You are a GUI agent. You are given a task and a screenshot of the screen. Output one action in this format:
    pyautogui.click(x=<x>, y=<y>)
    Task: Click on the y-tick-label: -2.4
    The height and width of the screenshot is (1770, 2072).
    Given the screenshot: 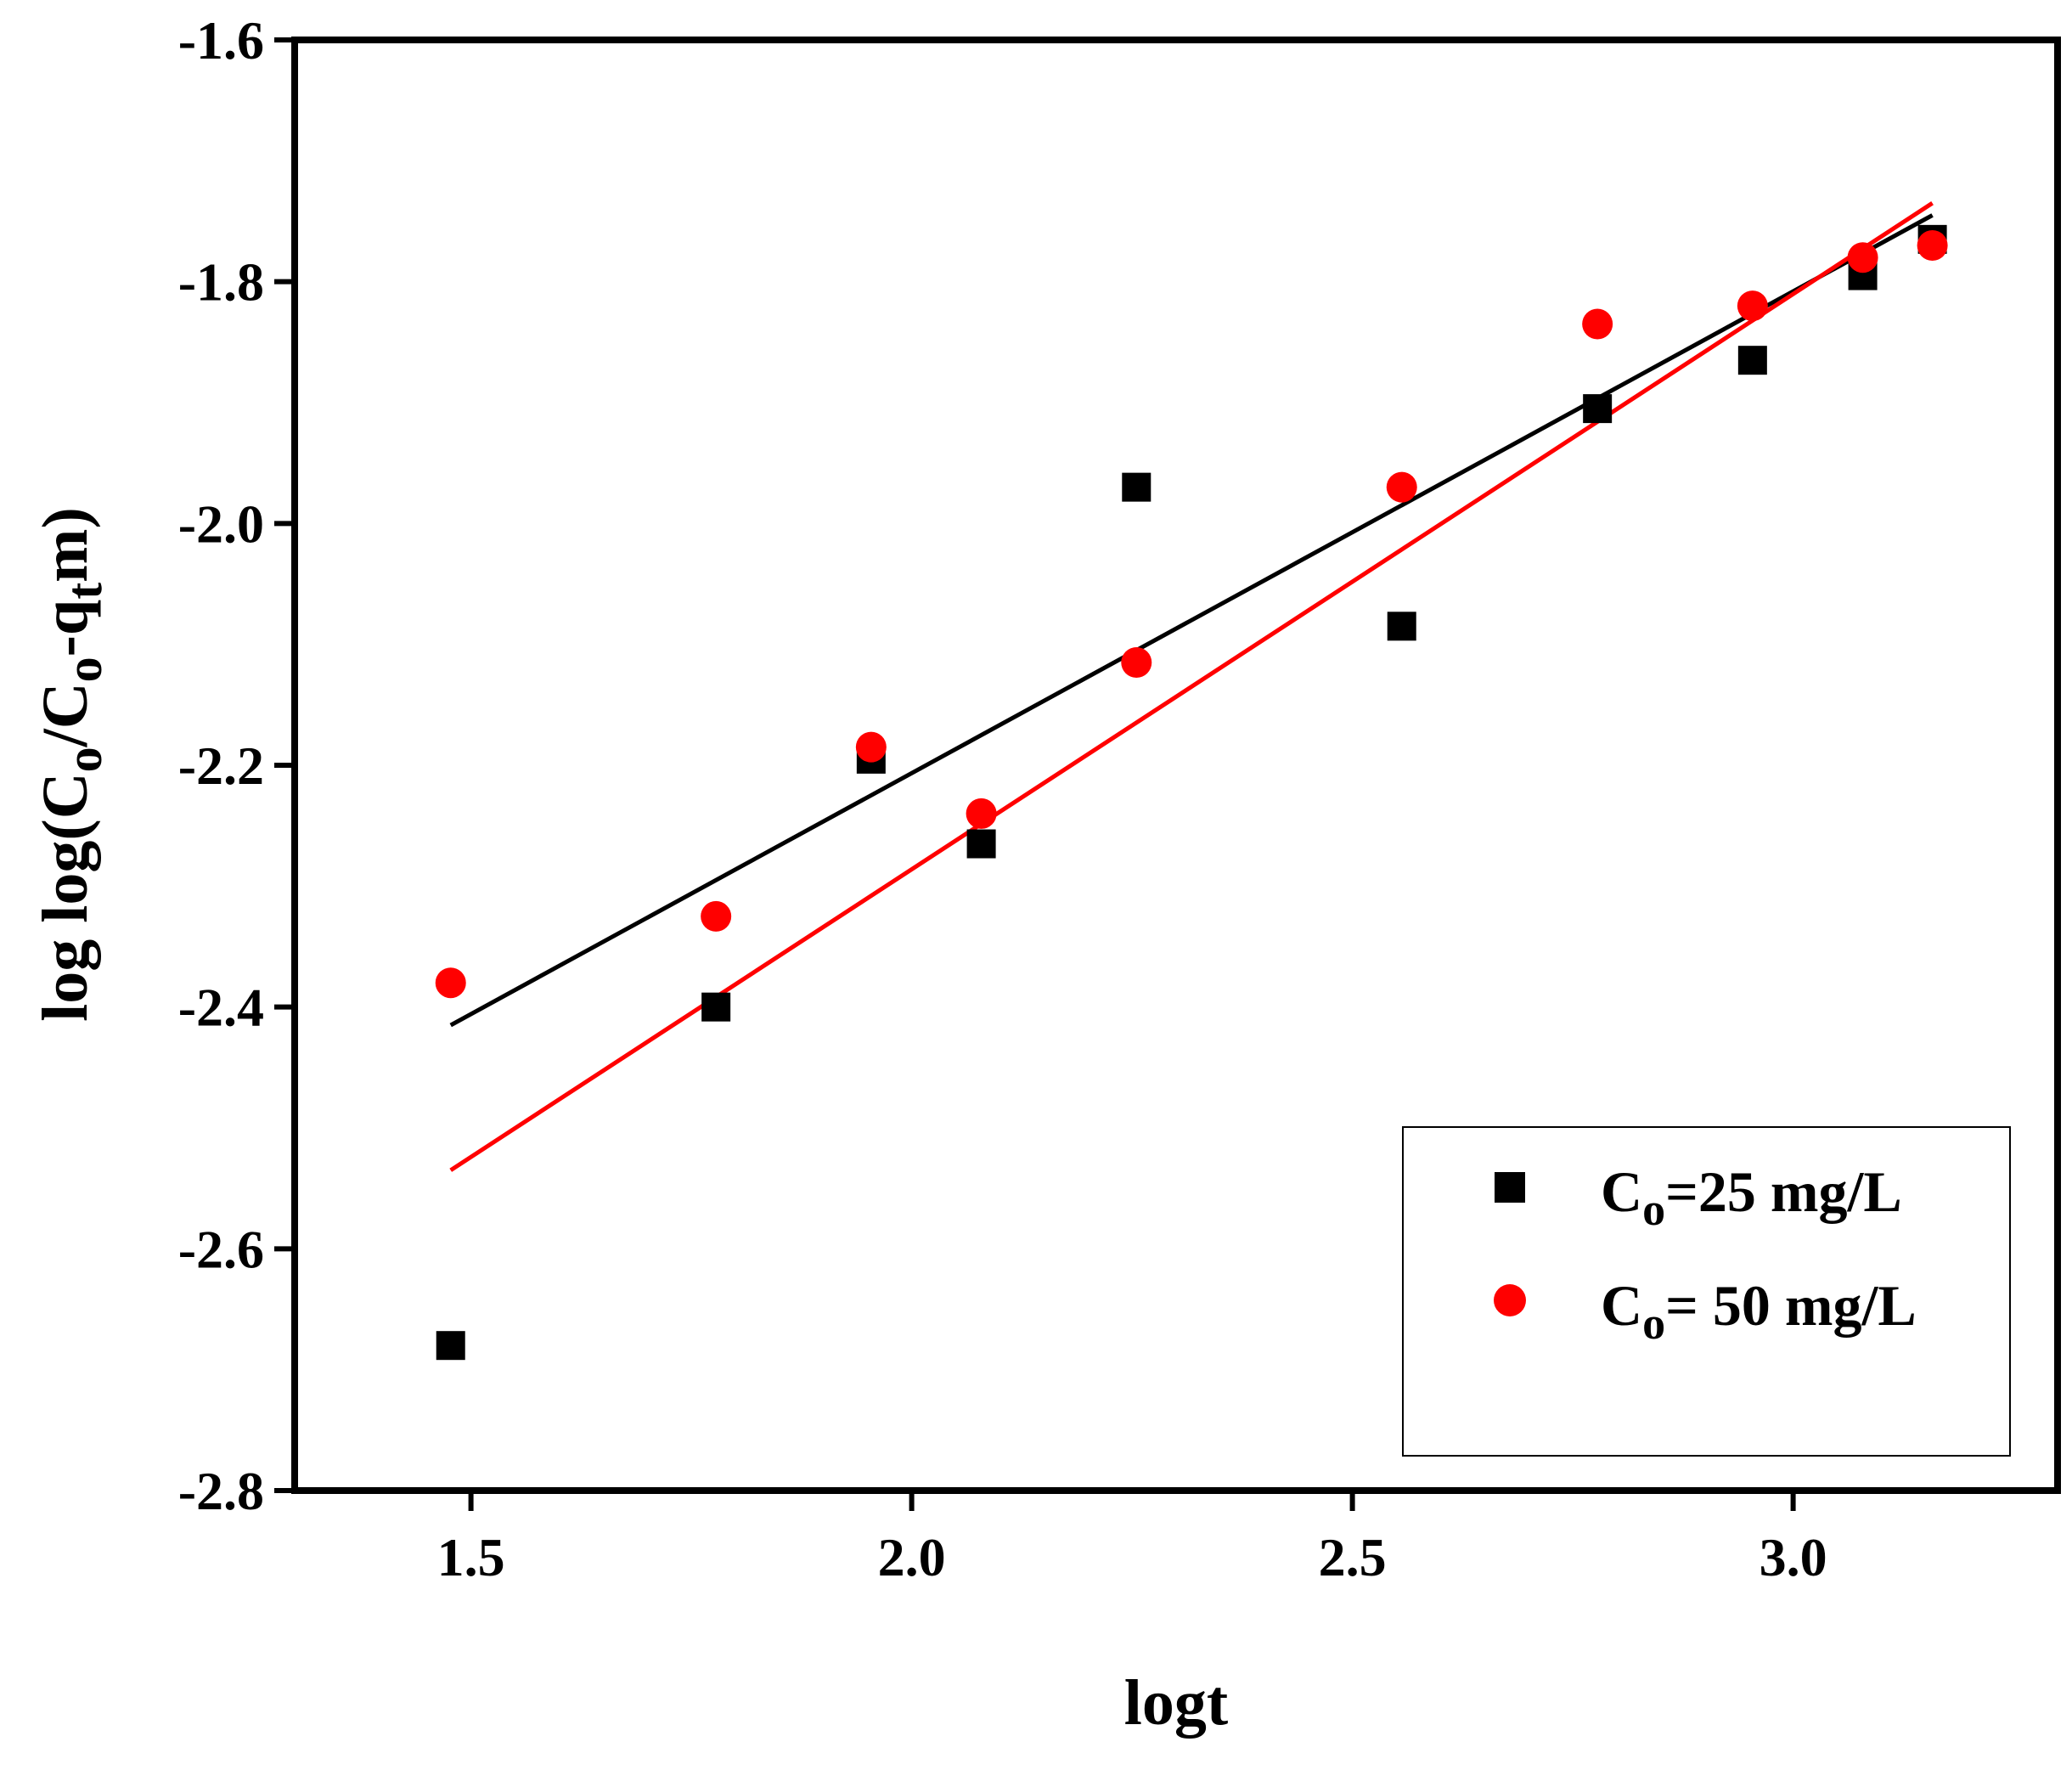 What is the action you would take?
    pyautogui.click(x=221, y=1008)
    